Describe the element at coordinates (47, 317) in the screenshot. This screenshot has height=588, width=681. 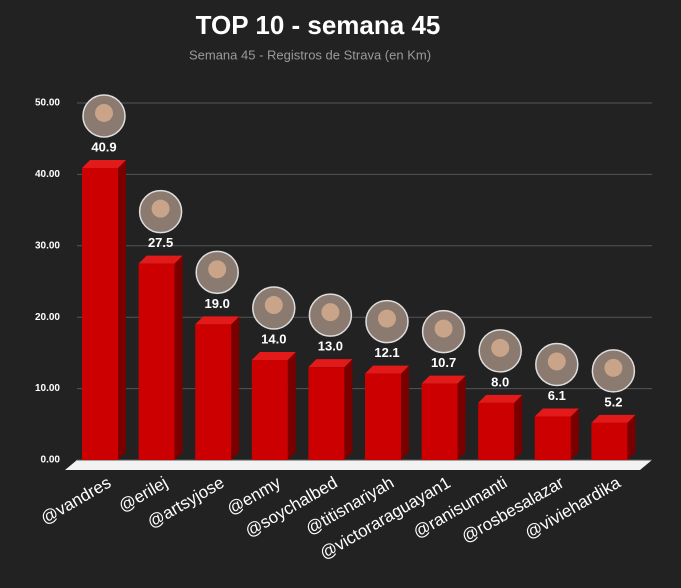
I see `y-tick-label: 20.00` at that location.